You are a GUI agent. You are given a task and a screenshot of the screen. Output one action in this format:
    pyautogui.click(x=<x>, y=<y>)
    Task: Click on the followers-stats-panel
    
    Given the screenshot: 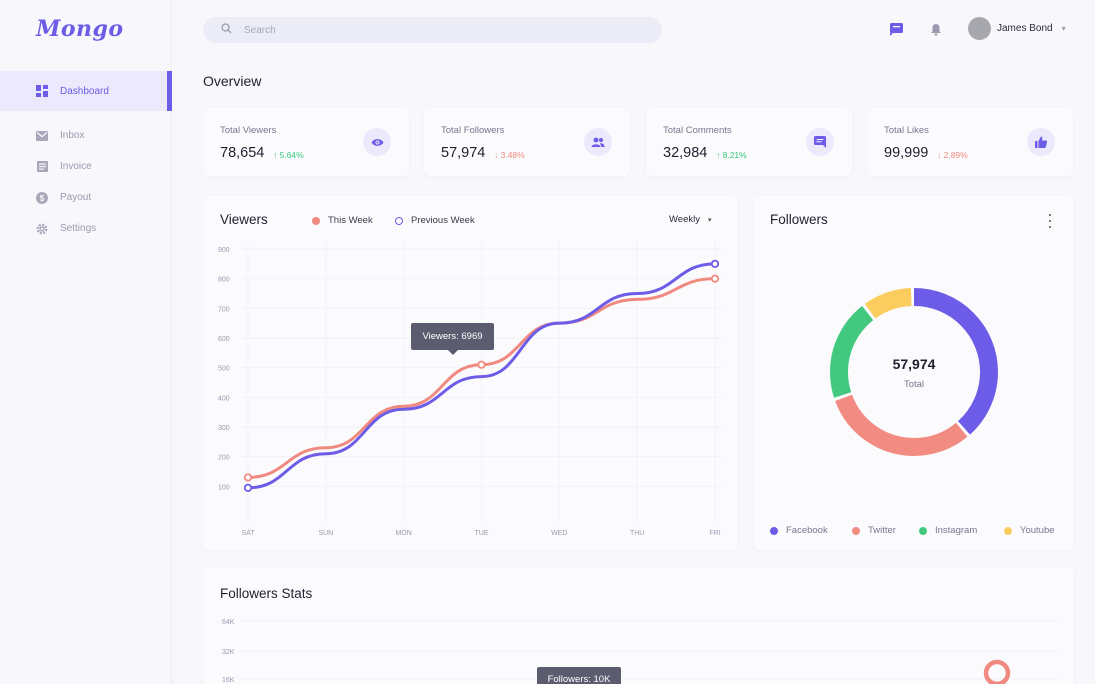 What is the action you would take?
    pyautogui.click(x=638, y=626)
    